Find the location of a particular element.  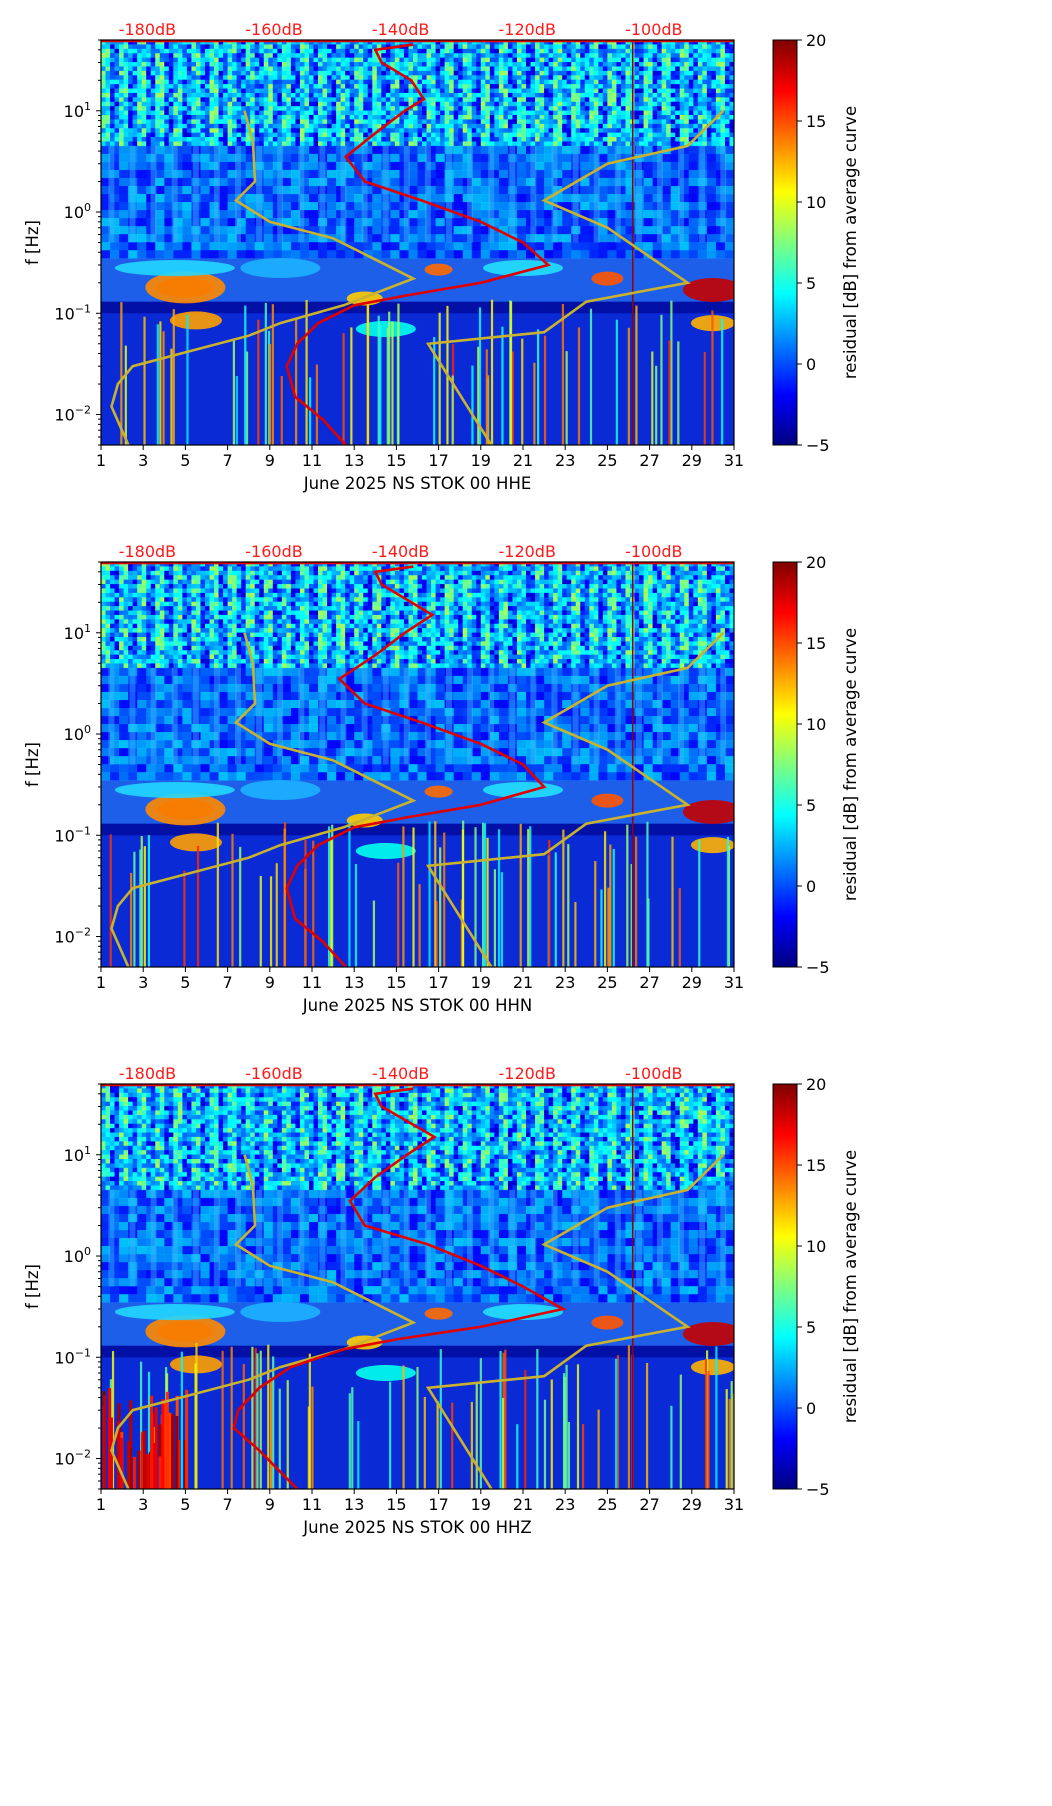

db-scale-label: -100dB is located at coordinates (653, 29).